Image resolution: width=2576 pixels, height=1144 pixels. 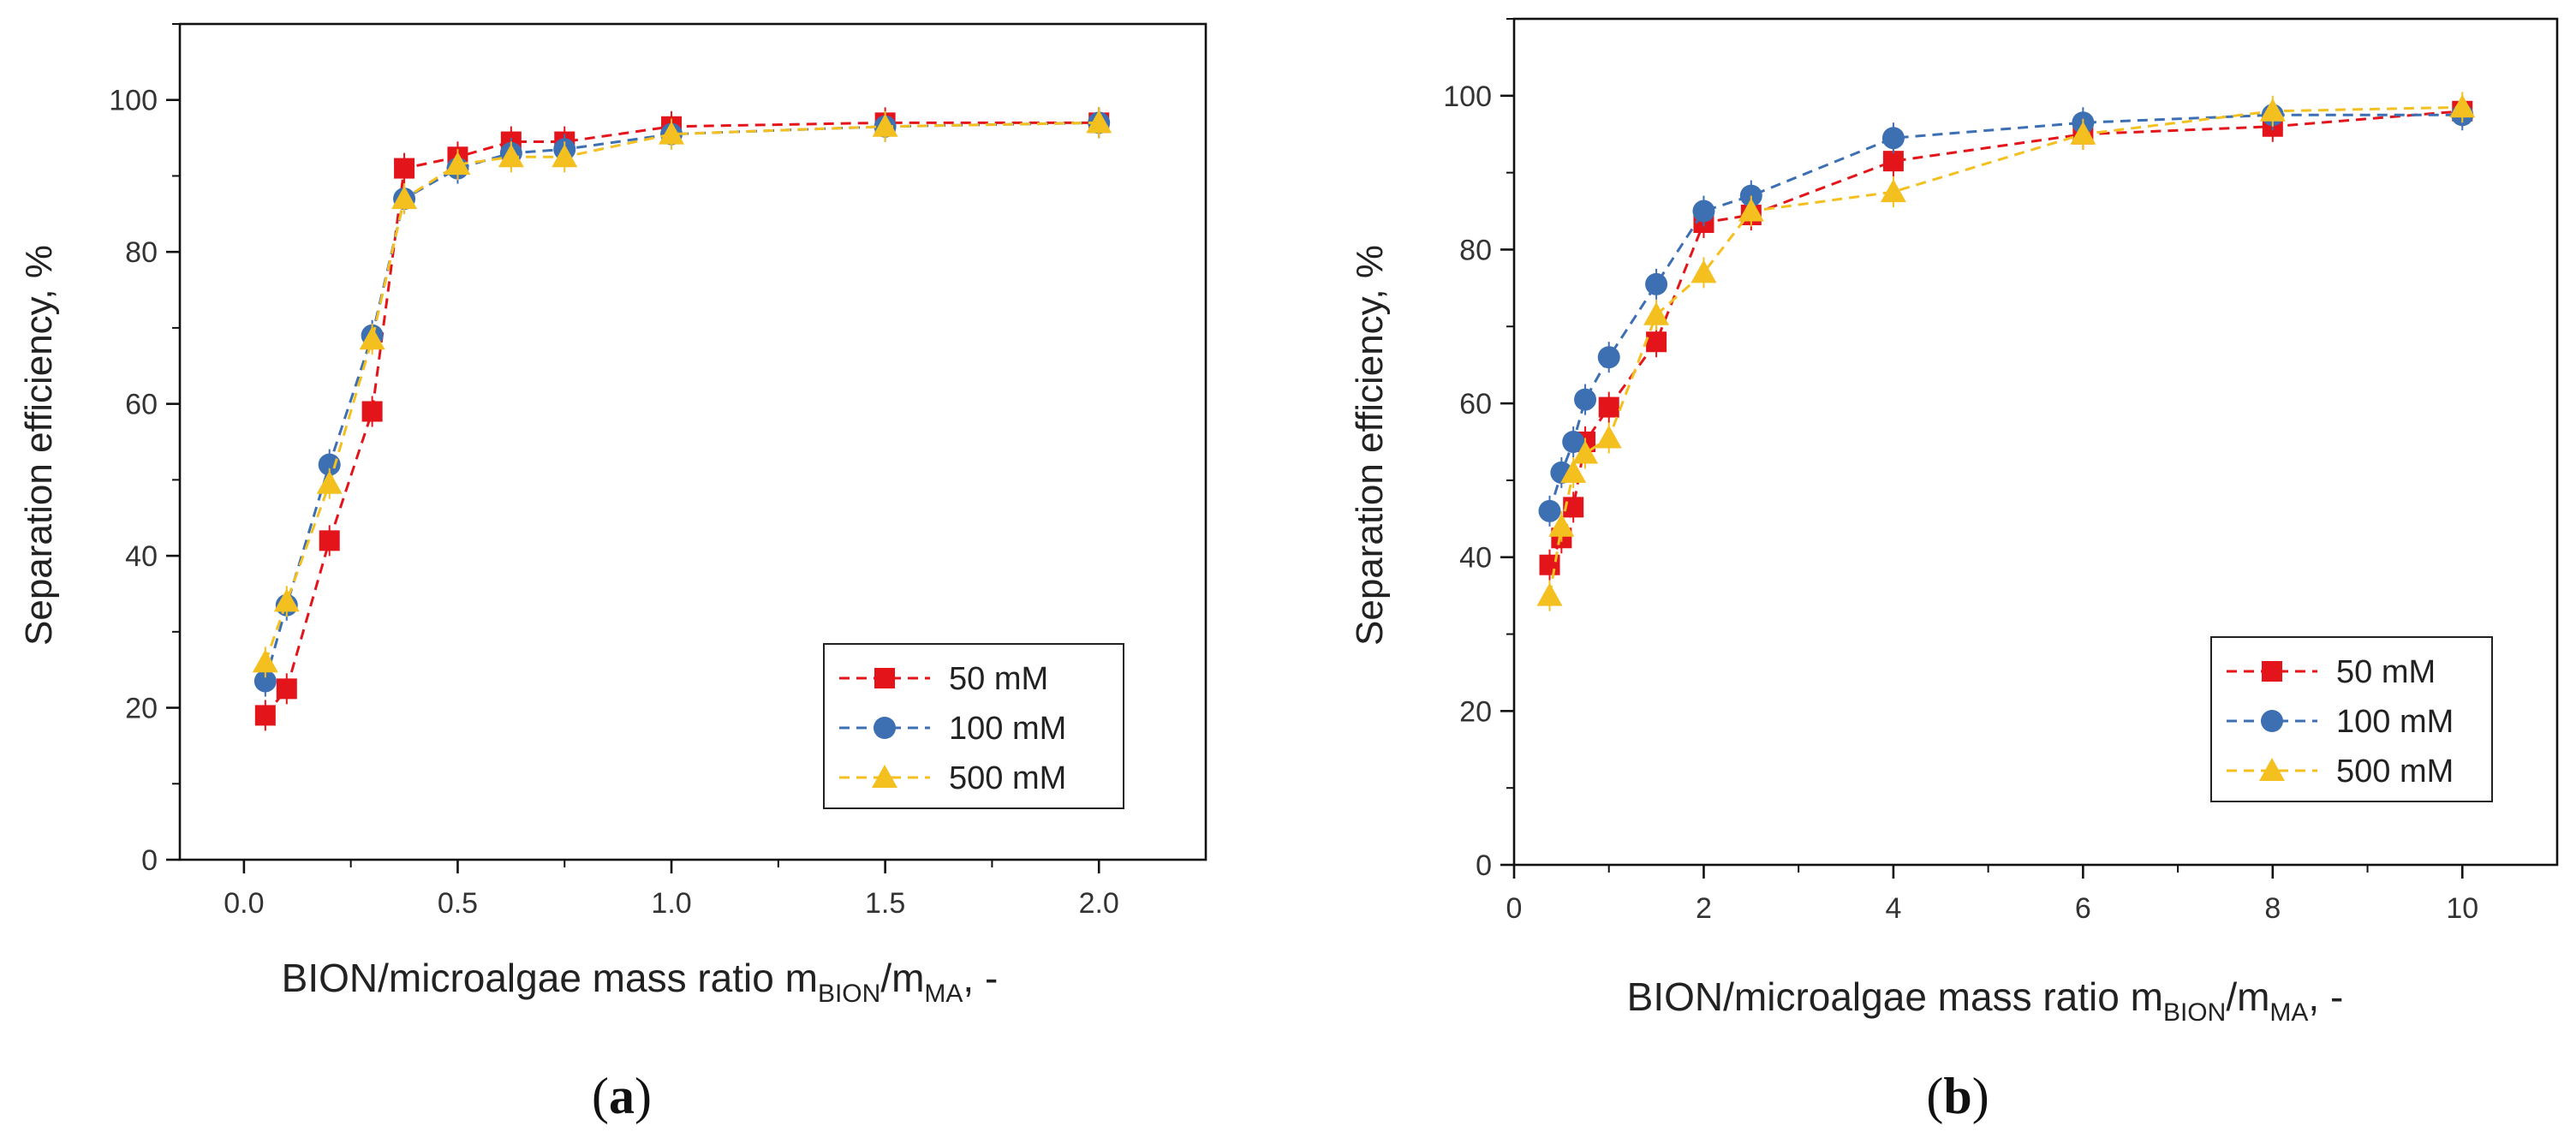 I want to click on x-tick-label: 4, so click(x=1893, y=908).